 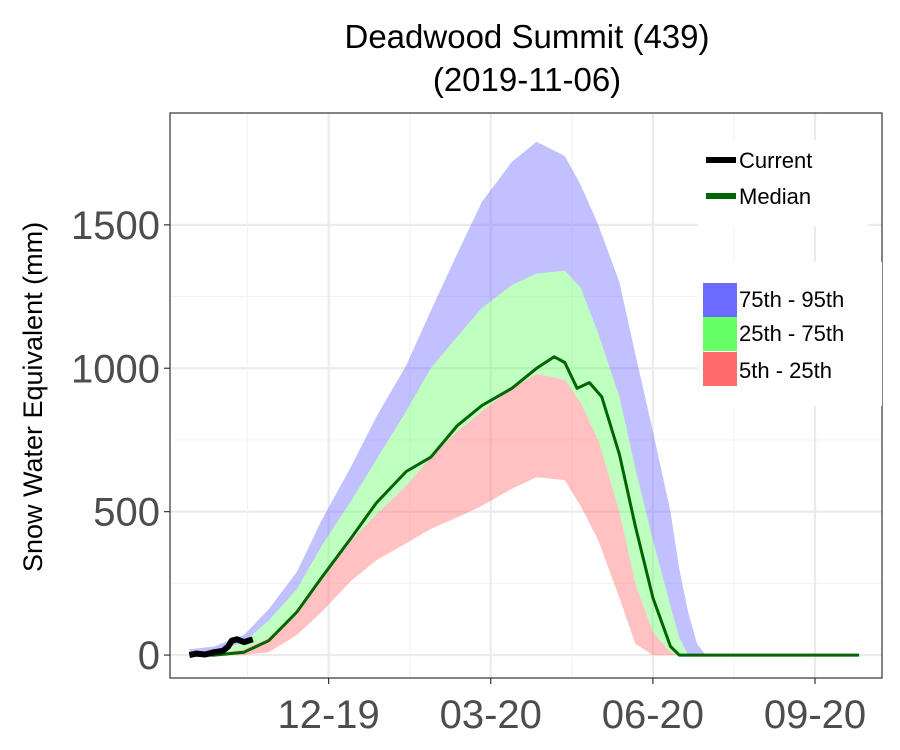 I want to click on y-axis-ticks: 0 500 1000 1500, so click(x=120, y=441).